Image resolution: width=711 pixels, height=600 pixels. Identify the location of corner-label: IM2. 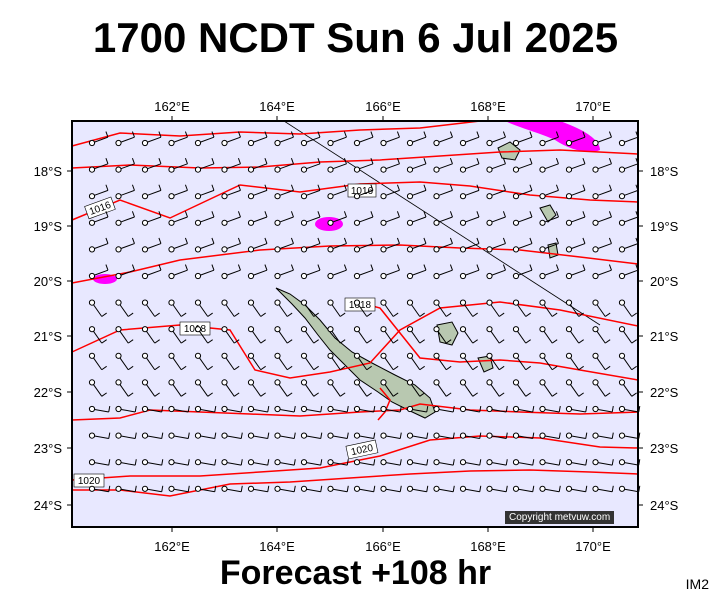
(697, 584).